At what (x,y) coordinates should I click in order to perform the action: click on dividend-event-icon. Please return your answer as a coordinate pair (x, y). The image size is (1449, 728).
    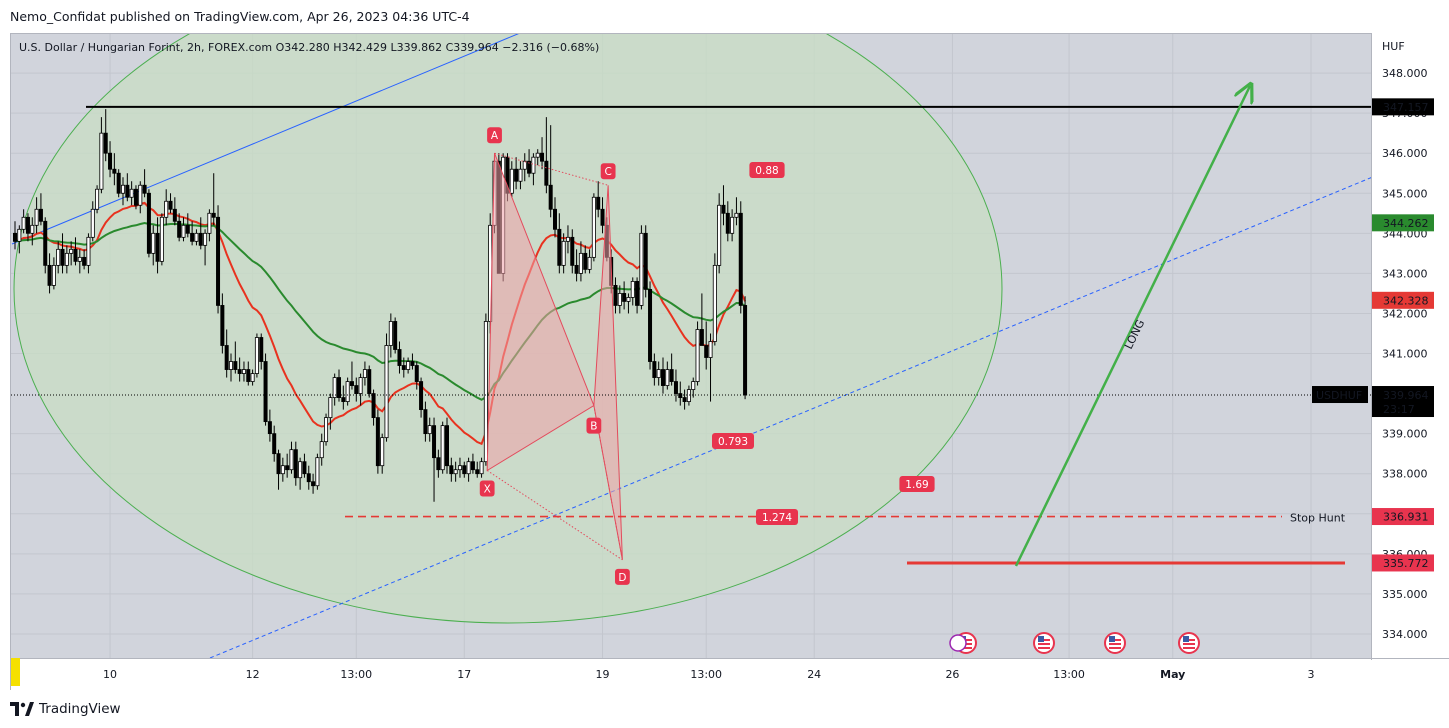
    Looking at the image, I should click on (958, 643).